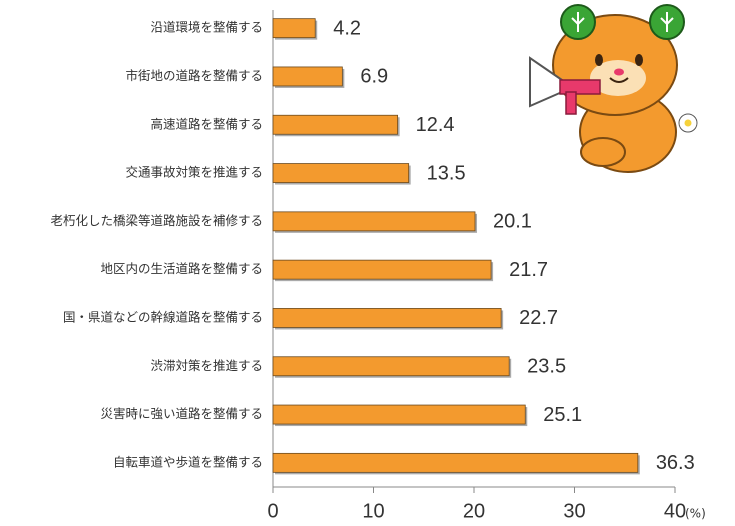 This screenshot has width=735, height=526. I want to click on y-tick-label: 自転車道や歩道を整備する, so click(188, 461).